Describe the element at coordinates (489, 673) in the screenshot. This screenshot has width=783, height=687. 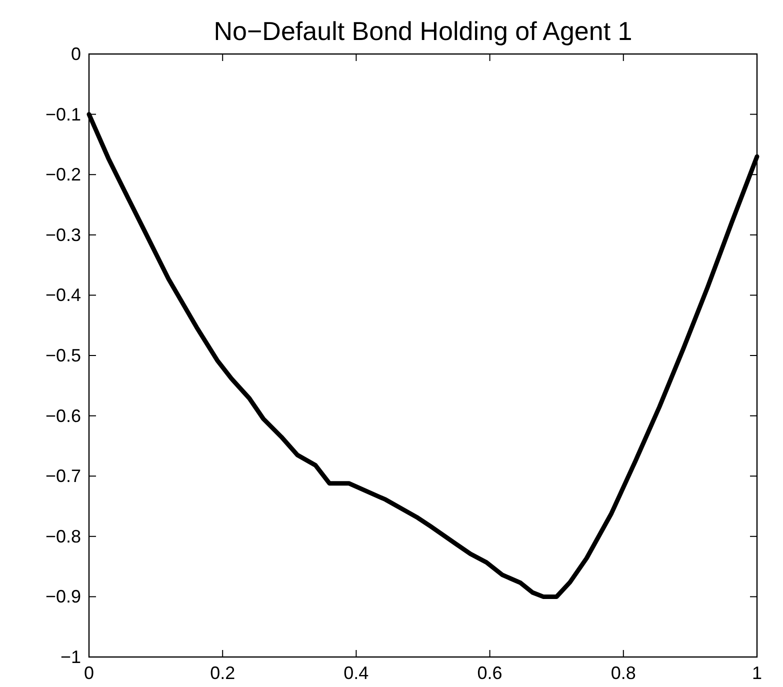
I see `x-tick-label: 0.6` at that location.